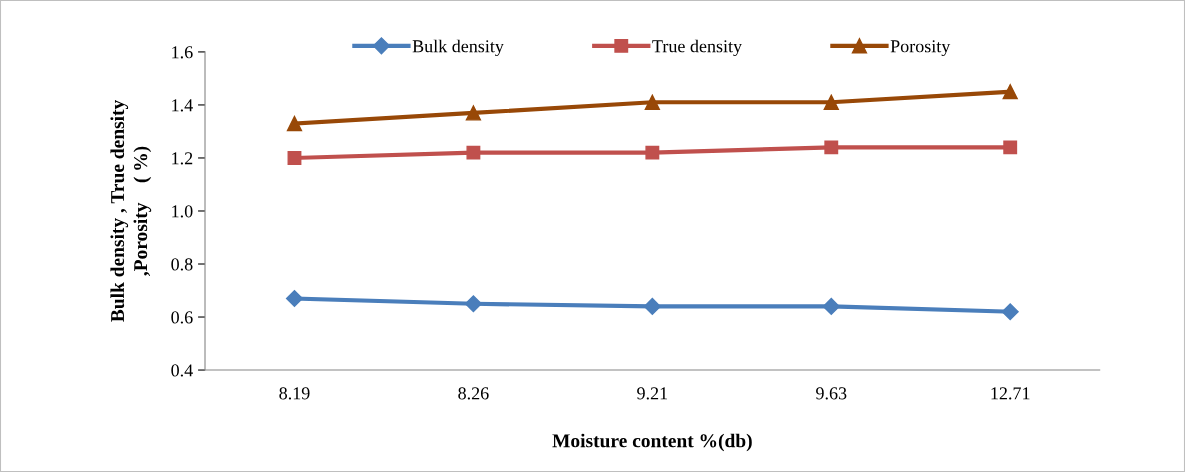 The height and width of the screenshot is (472, 1185). I want to click on legend-label: True density, so click(697, 48).